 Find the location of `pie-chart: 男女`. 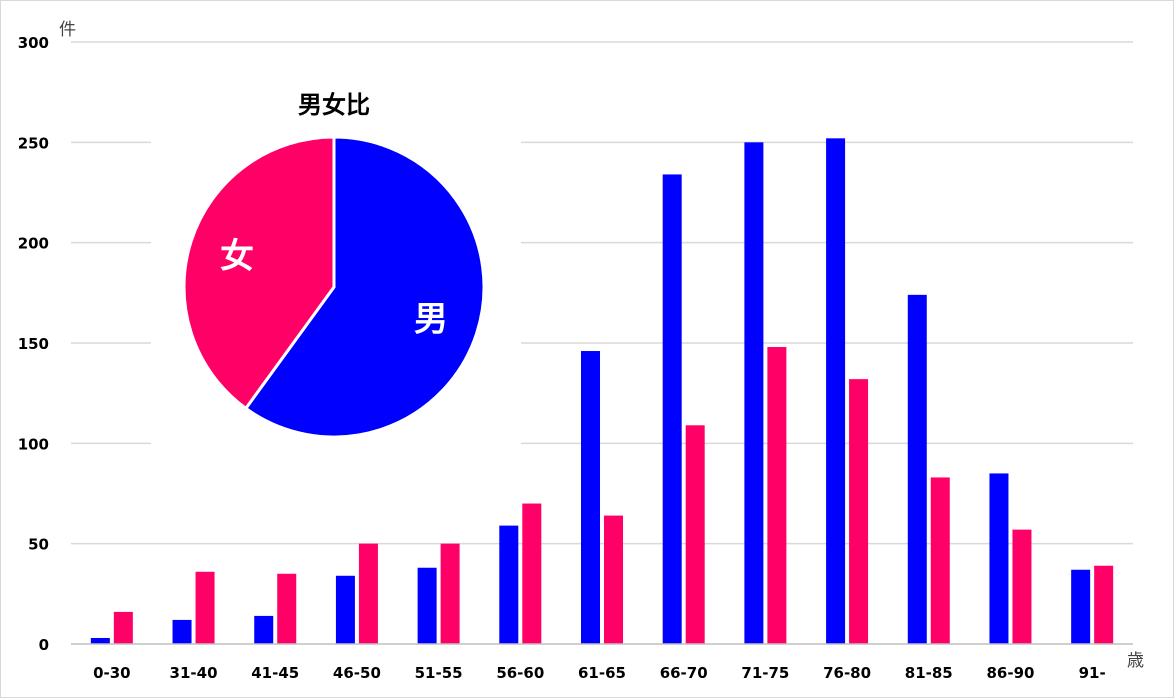

pie-chart: 男女 is located at coordinates (334, 287).